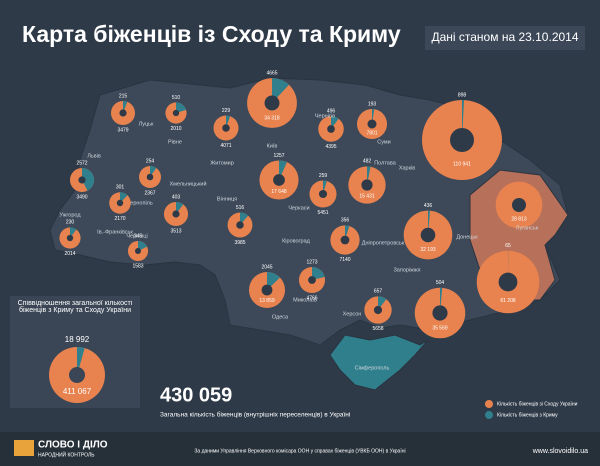 Image resolution: width=600 pixels, height=466 pixels. What do you see at coordinates (428, 206) in the screenshot?
I see `crimea-label: 436` at bounding box center [428, 206].